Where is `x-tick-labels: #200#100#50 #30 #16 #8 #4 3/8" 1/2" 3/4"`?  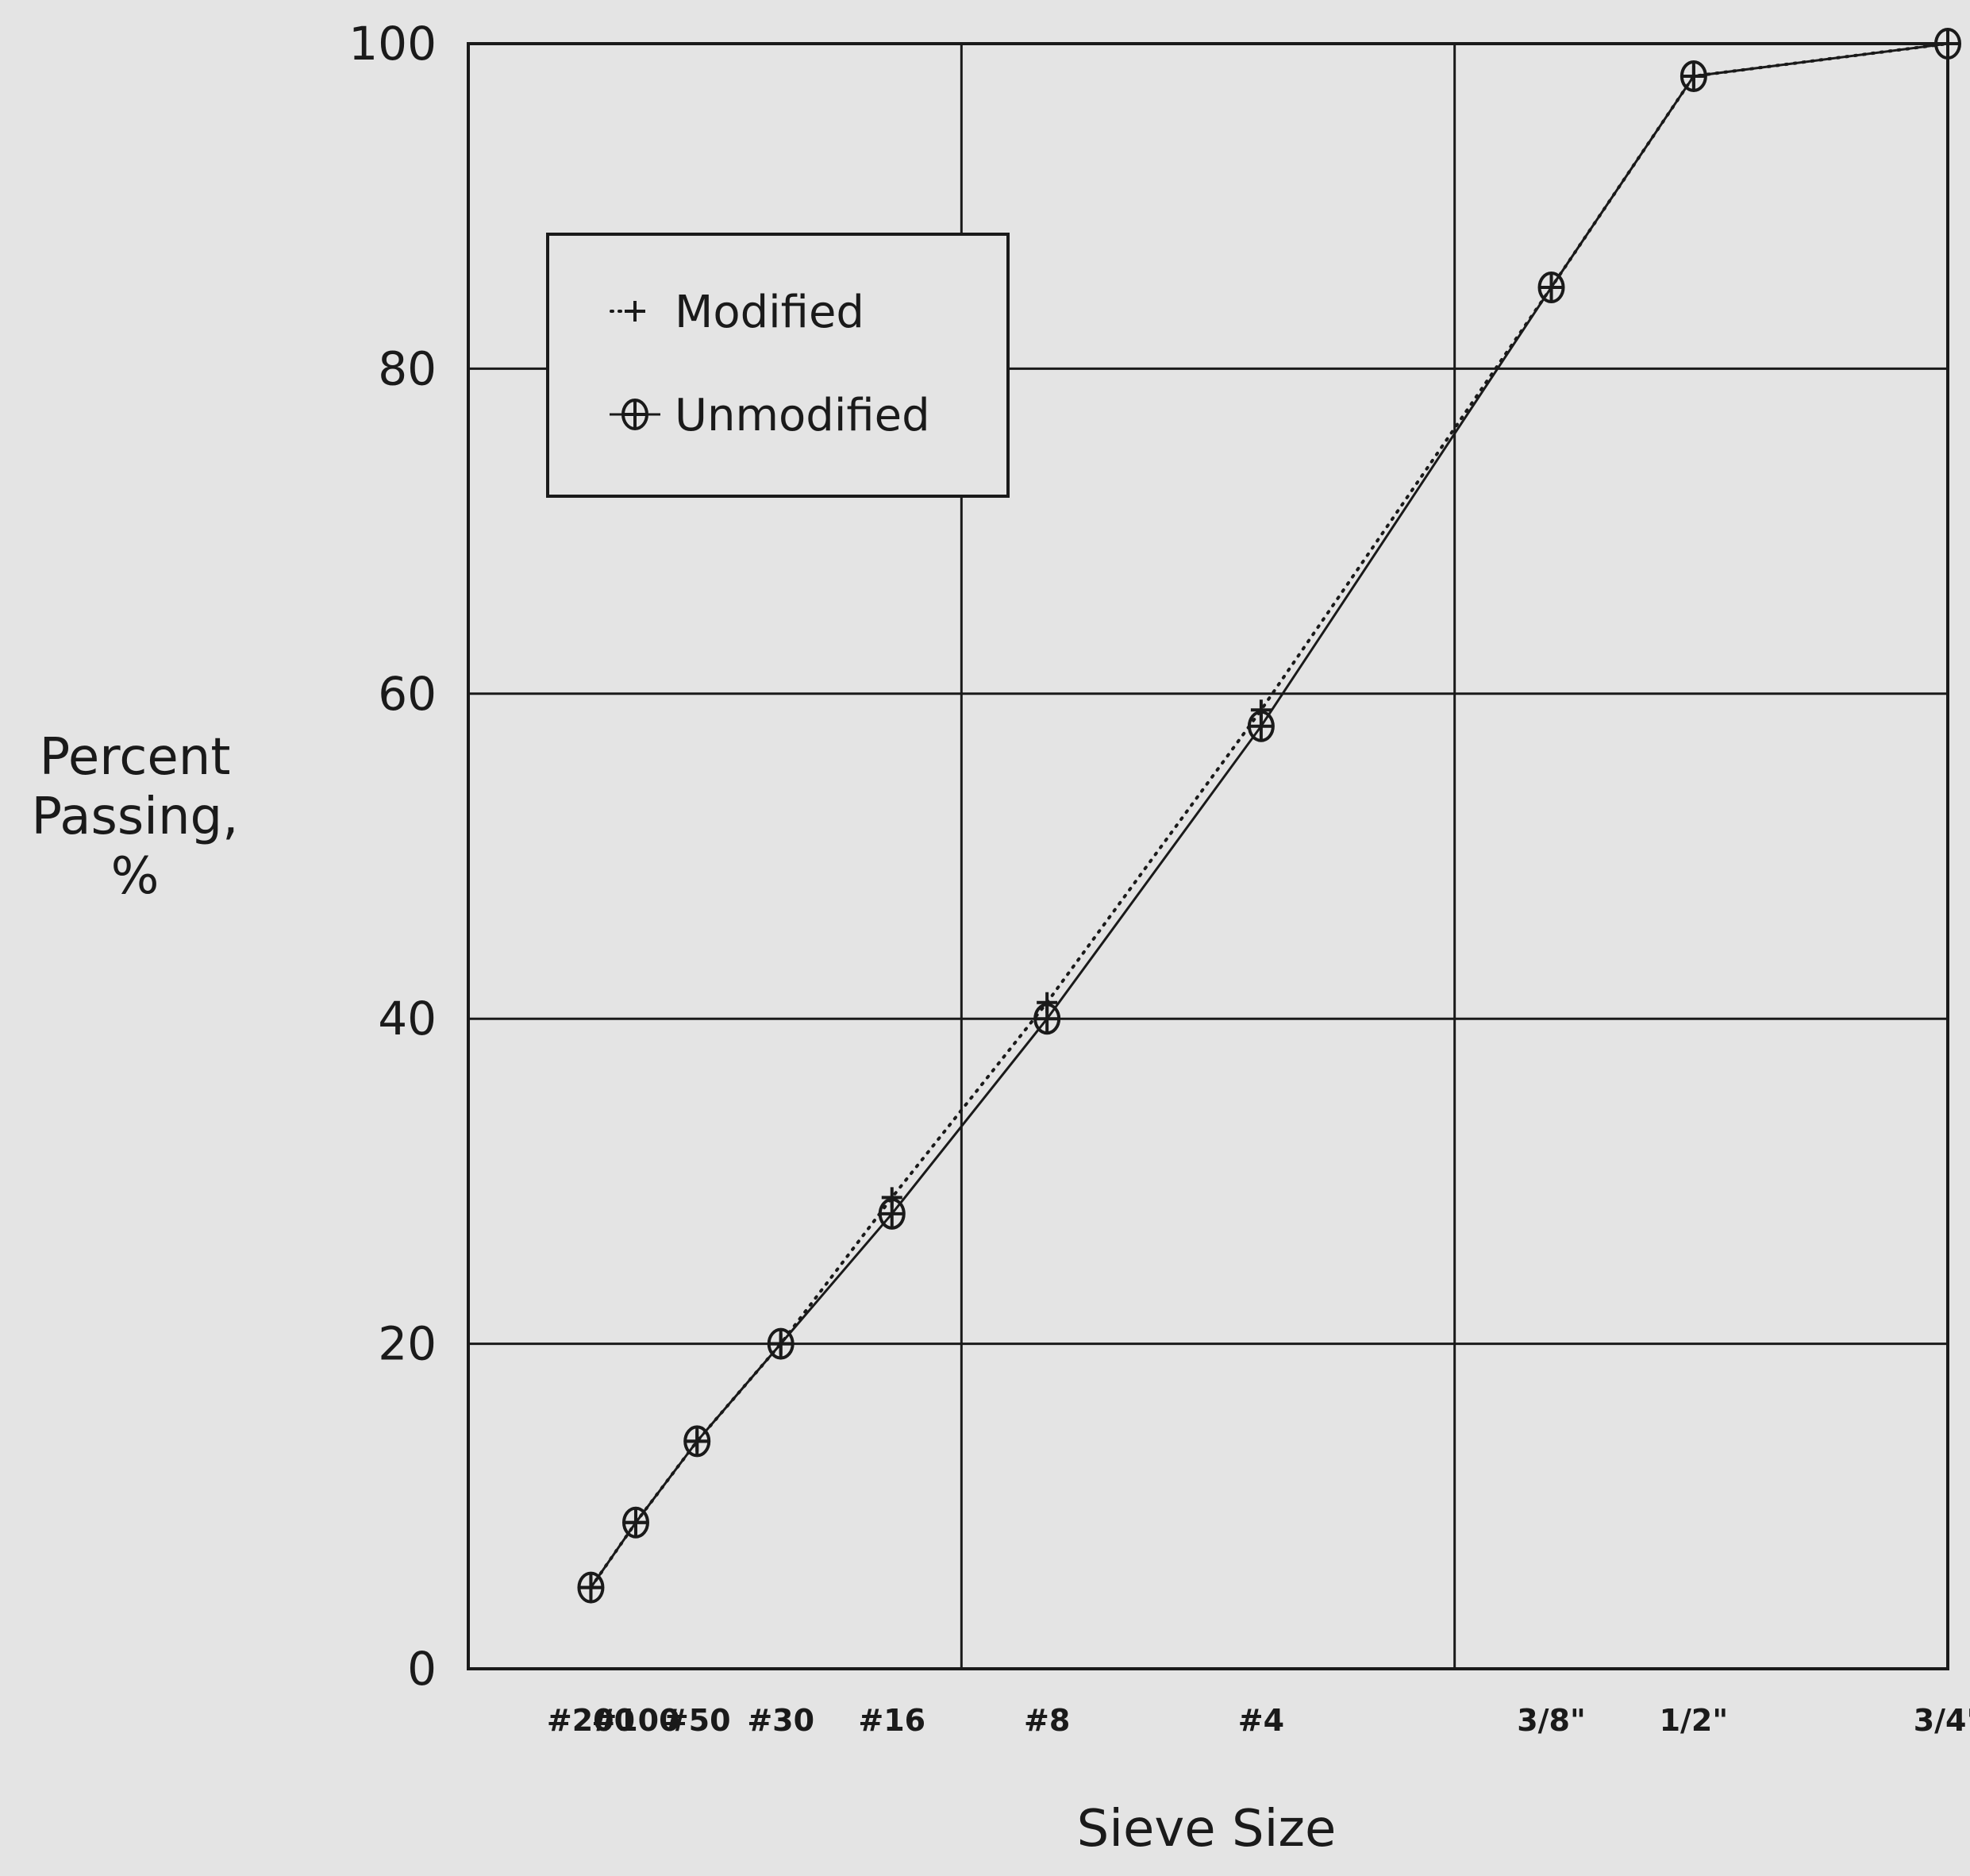 x-tick-labels: #200#100#50 #30 #16 #8 #4 3/8" 1/2" 3/4" is located at coordinates (1258, 1721).